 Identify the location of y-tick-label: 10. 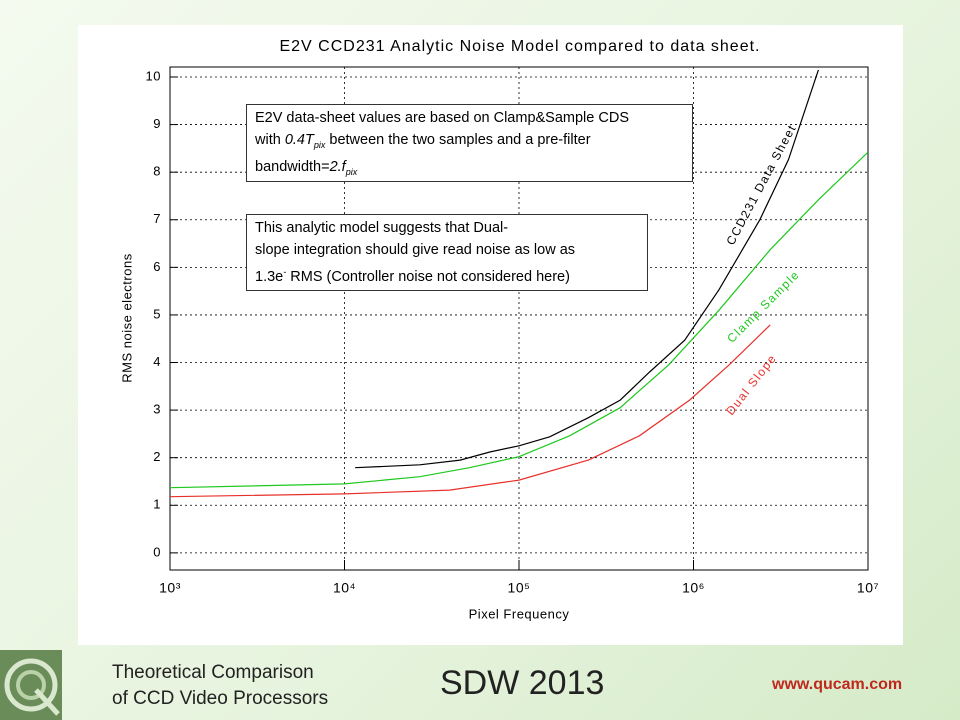
(153, 75).